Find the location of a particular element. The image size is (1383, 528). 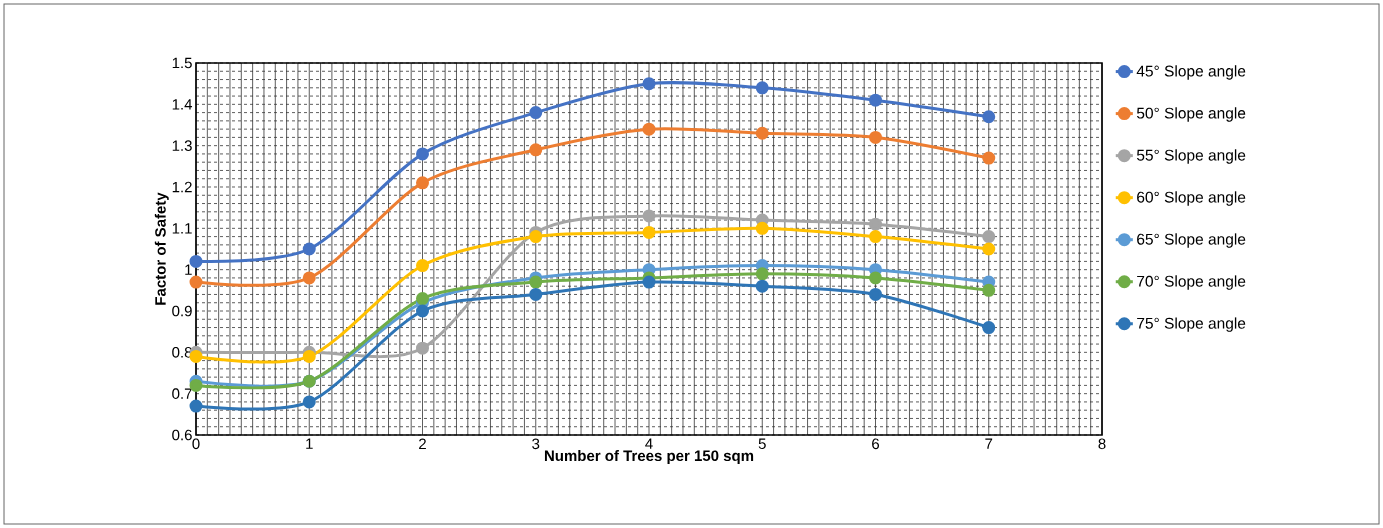

legend-label: 60° Slope angle is located at coordinates (1191, 198).